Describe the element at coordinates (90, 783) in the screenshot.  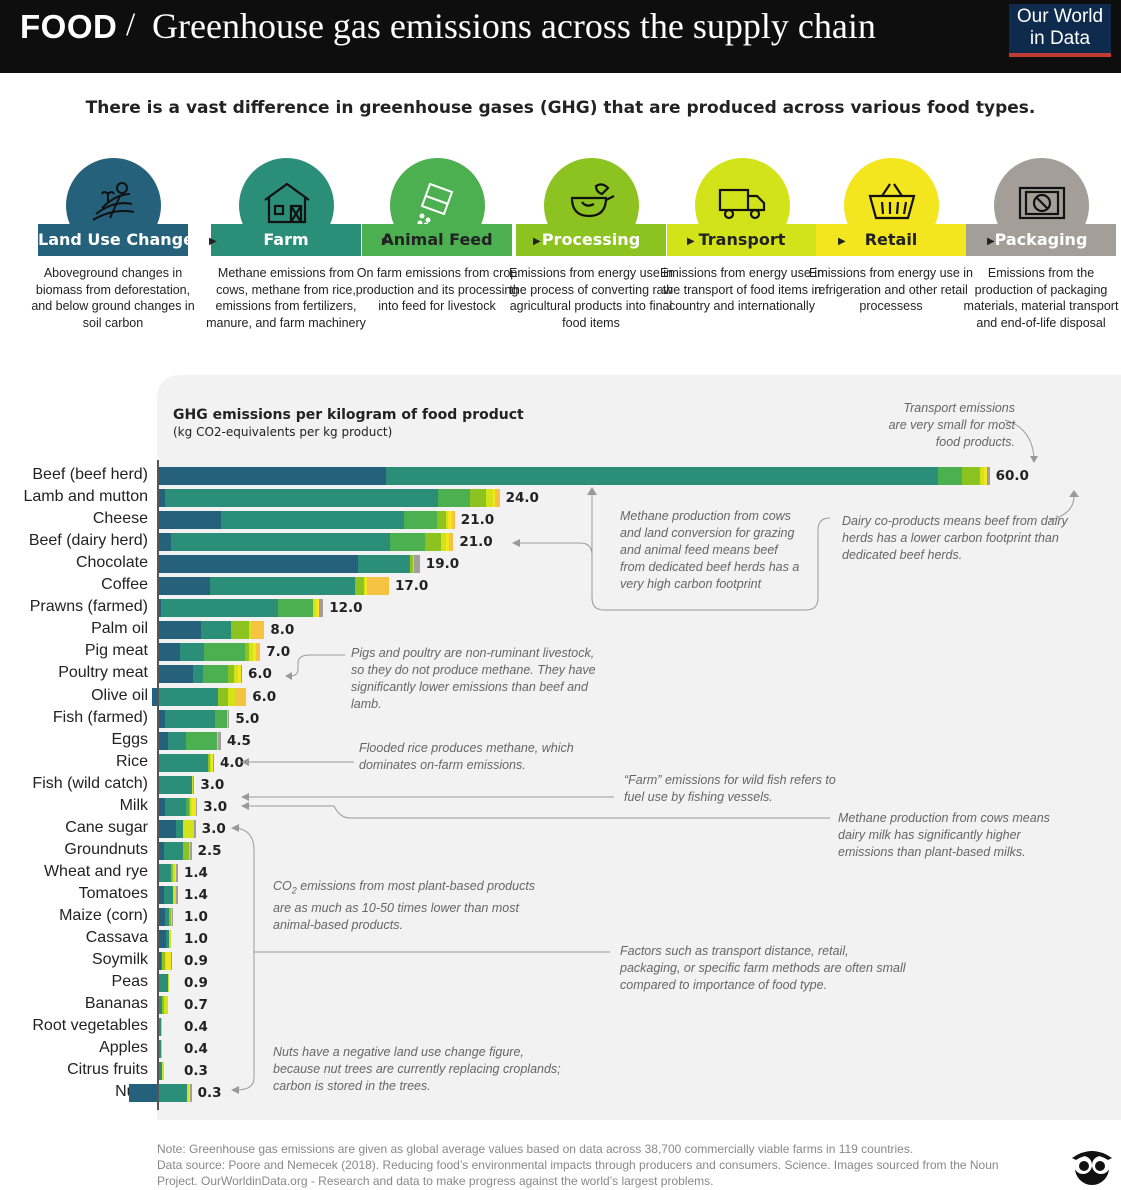
I see `category-label: Fish (wild catch)` at that location.